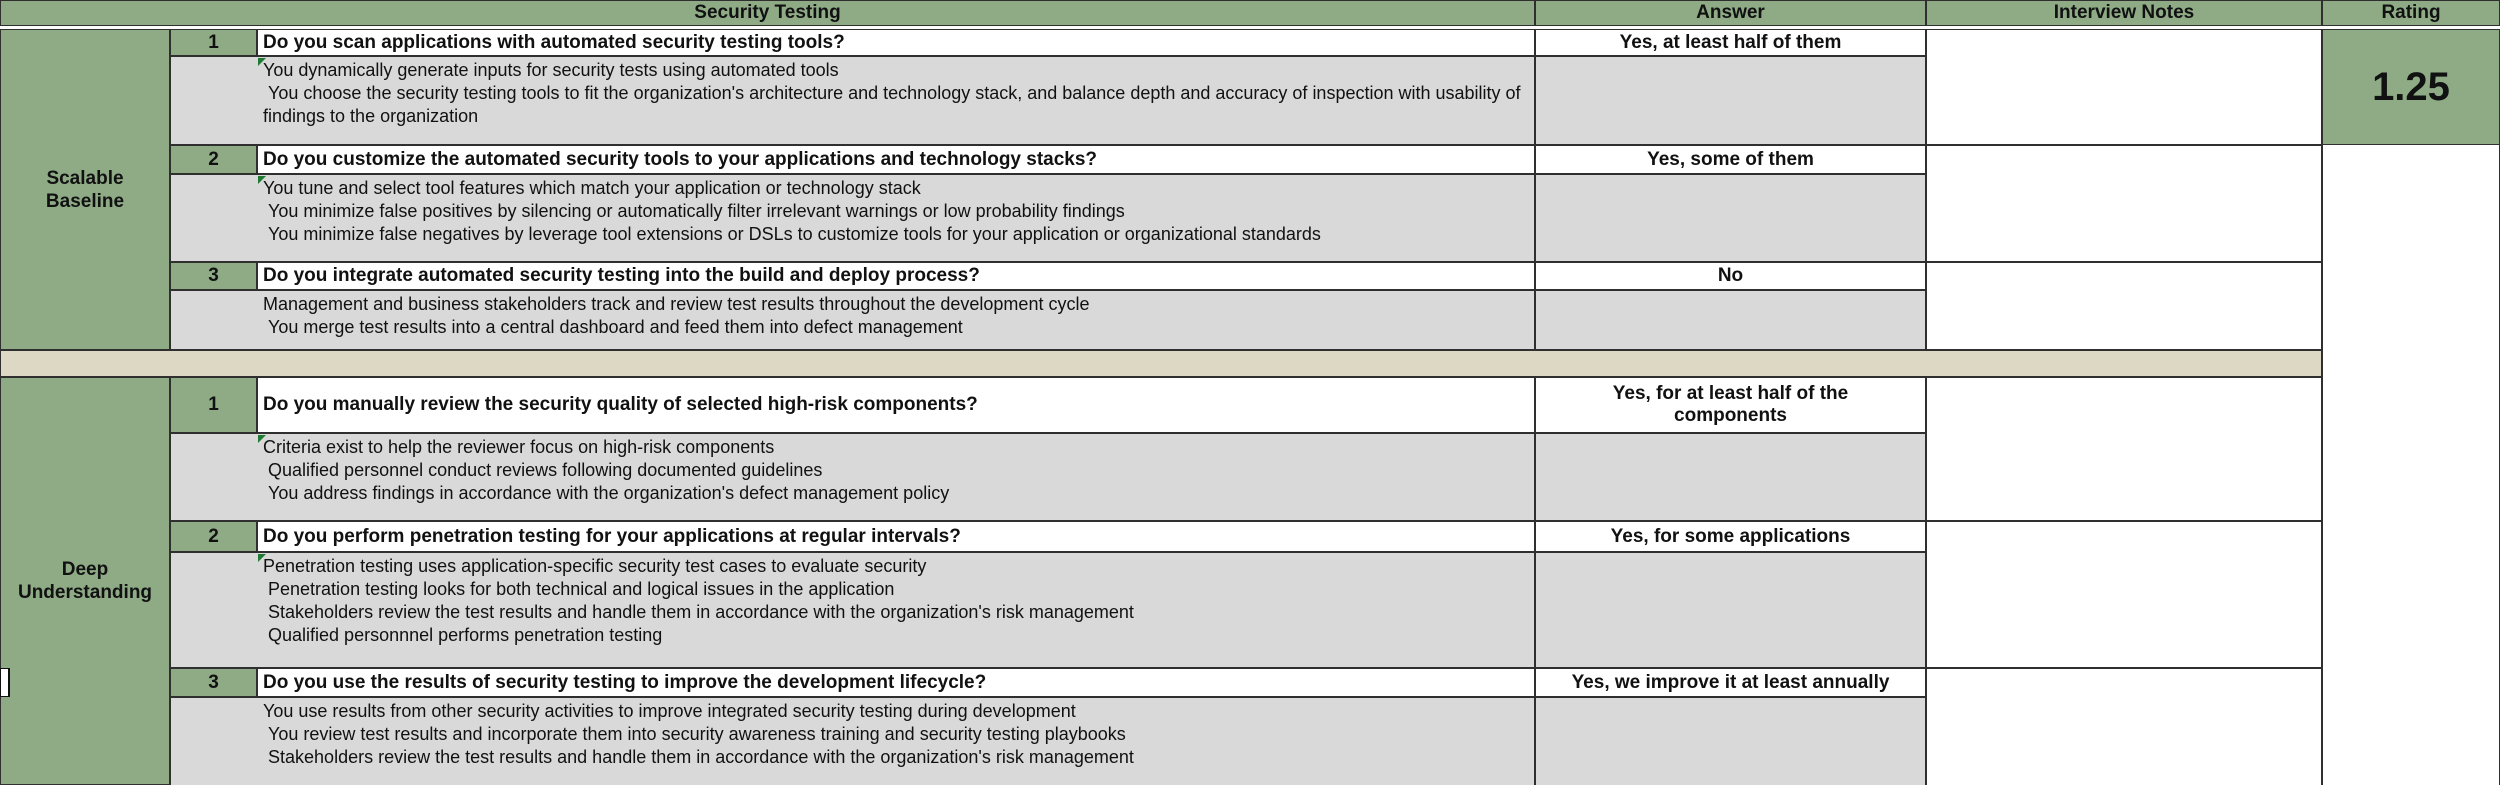  What do you see at coordinates (2411, 465) in the screenshot?
I see `rating-empty-cell` at bounding box center [2411, 465].